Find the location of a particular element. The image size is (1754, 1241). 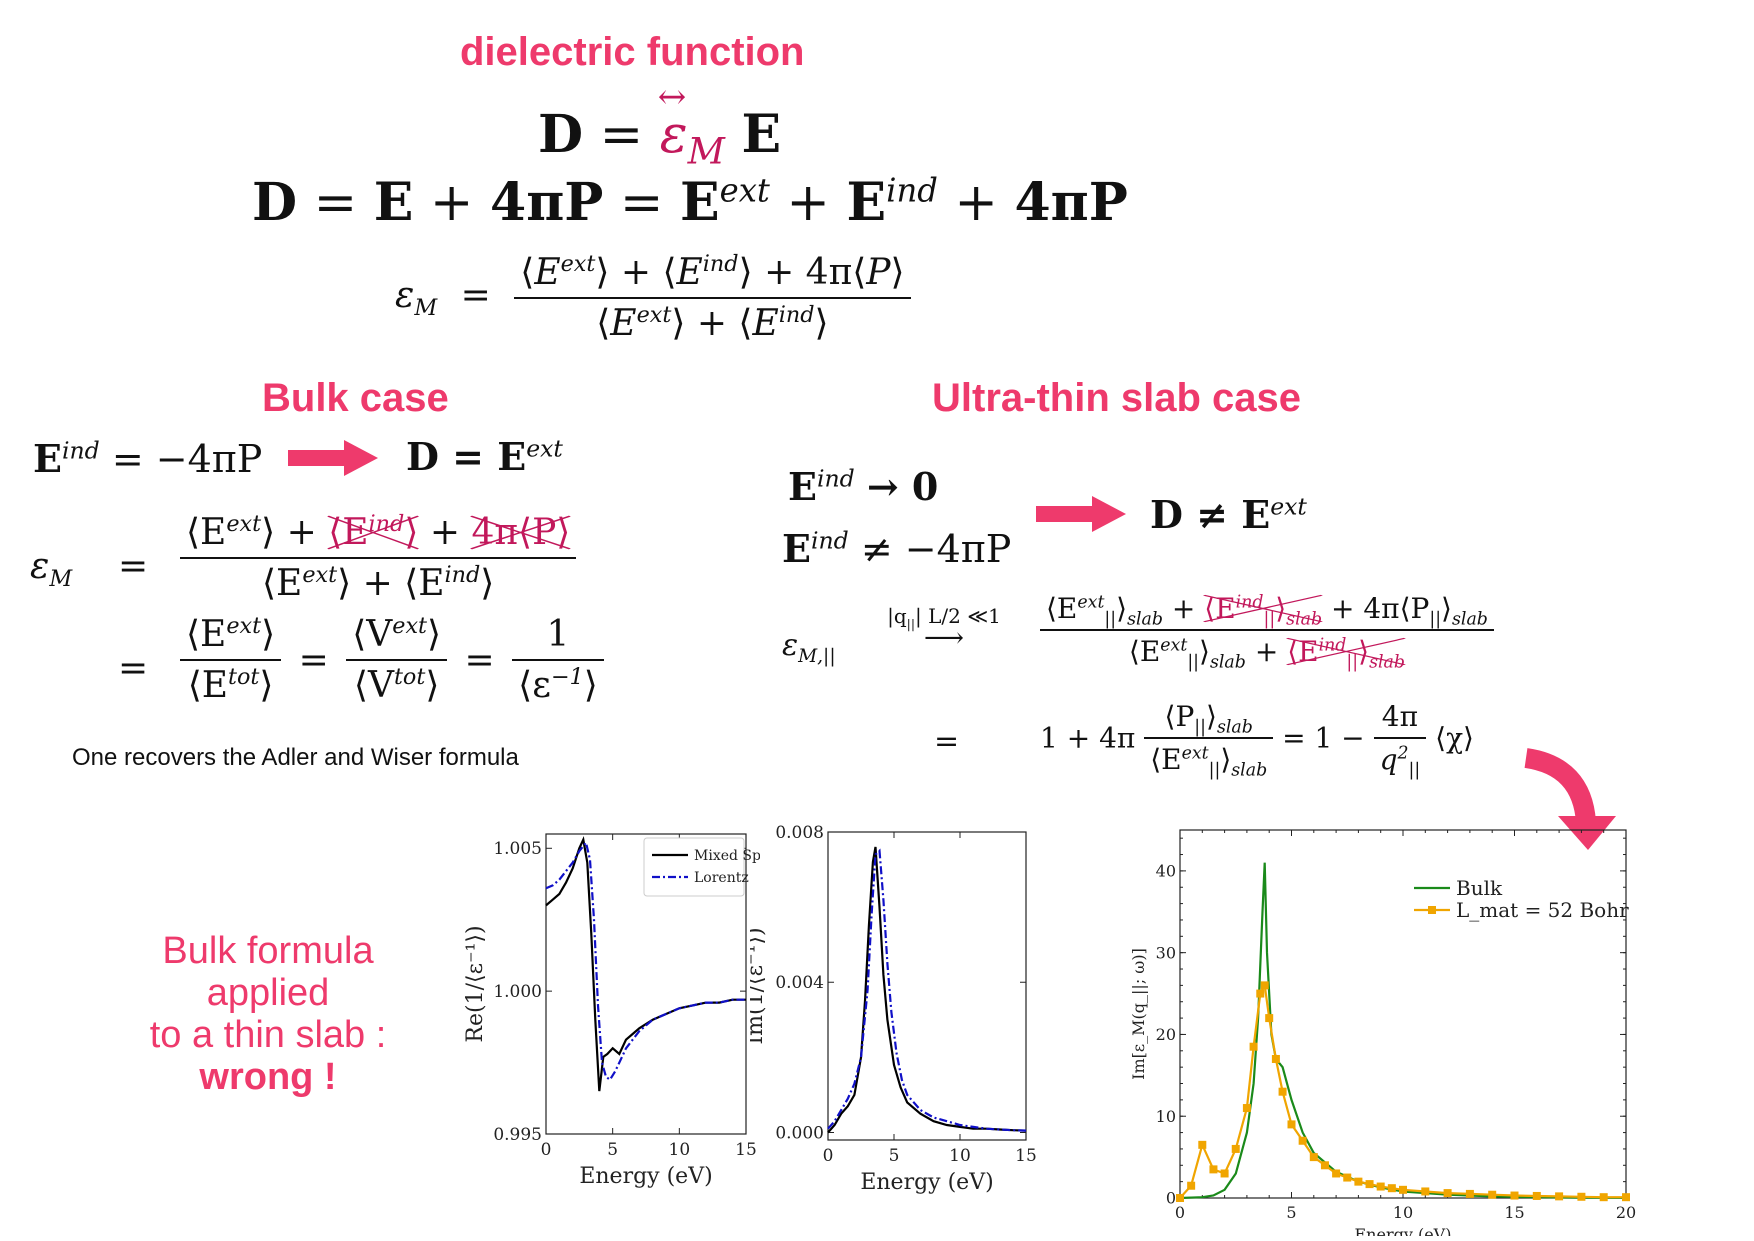

y-axis-label: Im[ε_M(q_||; ω)] is located at coordinates (1139, 1014).